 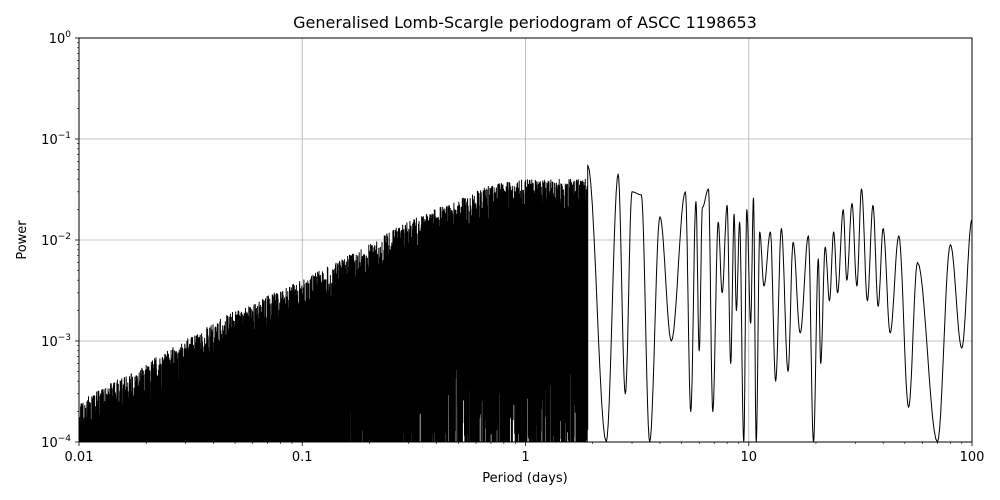 What do you see at coordinates (56, 442) in the screenshot?
I see `y-tick-label: 10⁻⁴` at bounding box center [56, 442].